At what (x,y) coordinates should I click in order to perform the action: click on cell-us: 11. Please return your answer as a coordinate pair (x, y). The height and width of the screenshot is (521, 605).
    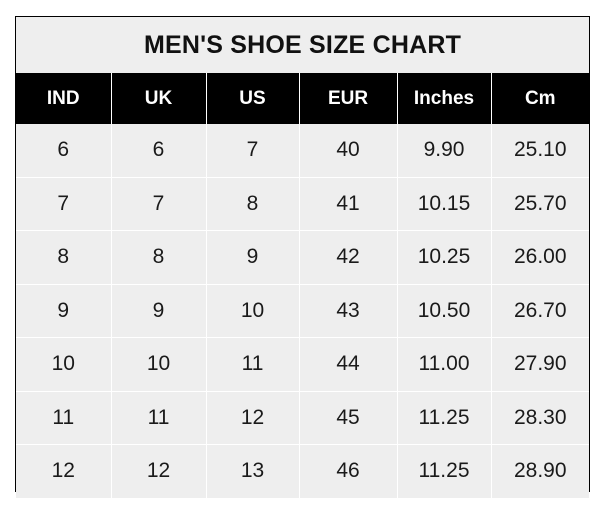
    Looking at the image, I should click on (253, 364).